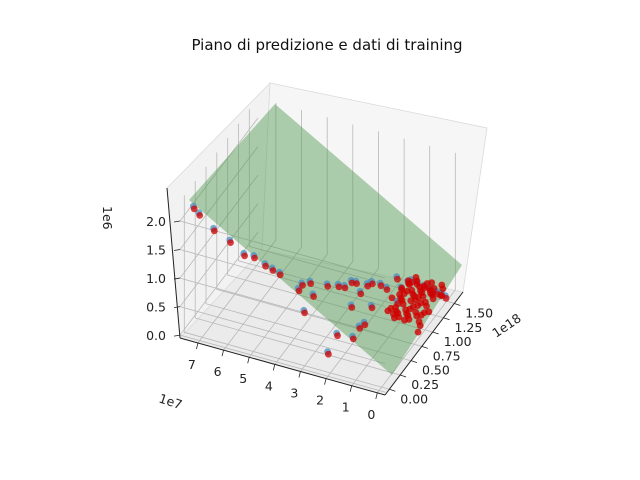 The image size is (640, 480). I want to click on y-axis-line, so click(424, 343).